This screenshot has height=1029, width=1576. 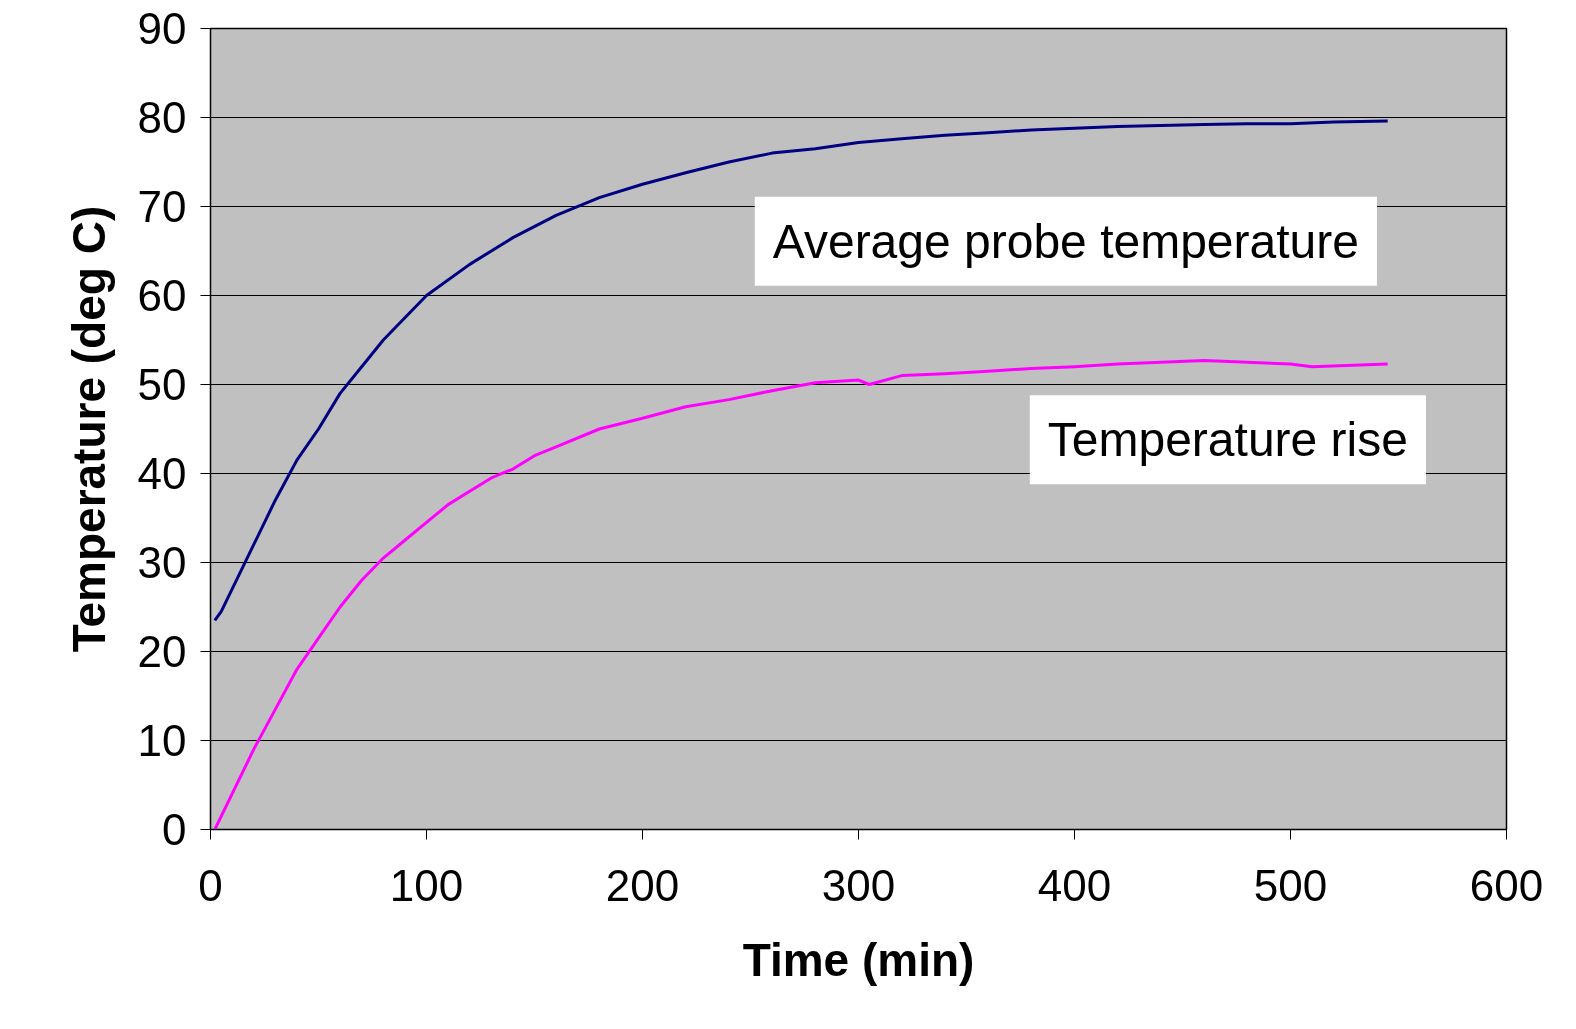 What do you see at coordinates (162, 740) in the screenshot?
I see `y-tick-label: 10` at bounding box center [162, 740].